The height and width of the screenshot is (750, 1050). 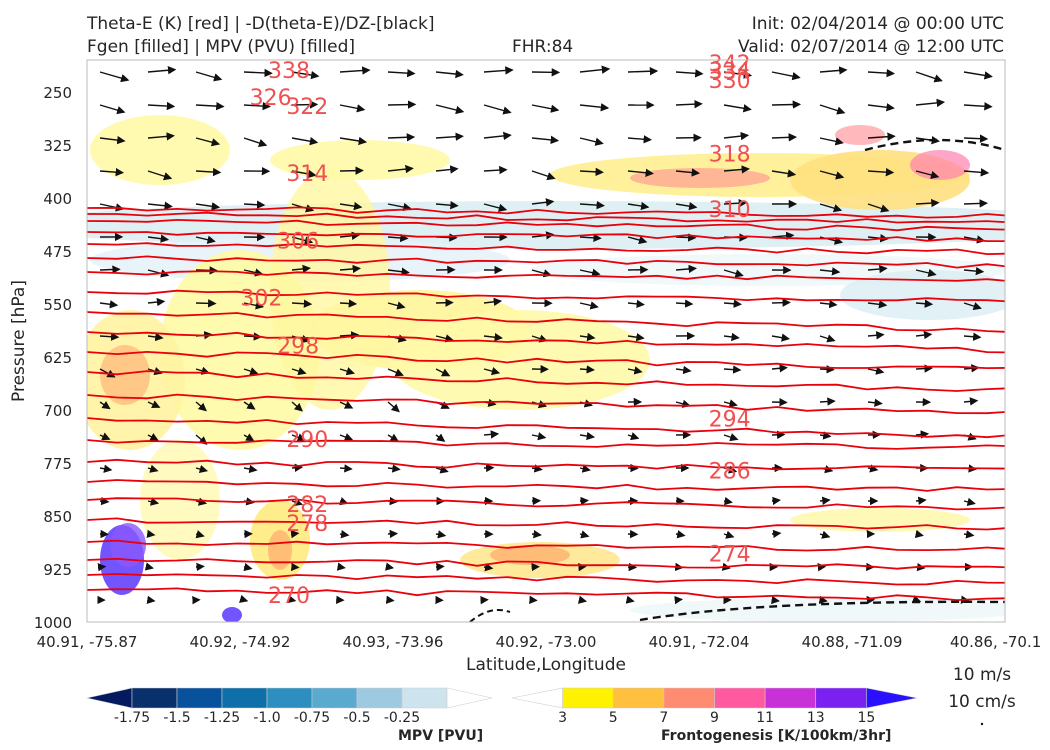 What do you see at coordinates (57, 305) in the screenshot?
I see `y-tick-label: 550` at bounding box center [57, 305].